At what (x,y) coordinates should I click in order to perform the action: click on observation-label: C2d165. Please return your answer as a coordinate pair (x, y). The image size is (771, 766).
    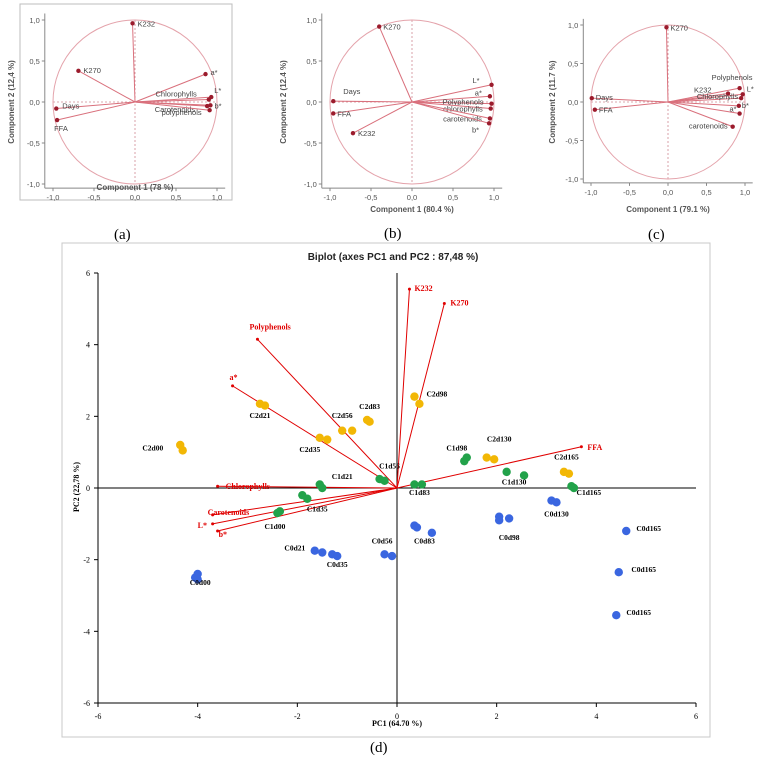
    Looking at the image, I should click on (566, 456).